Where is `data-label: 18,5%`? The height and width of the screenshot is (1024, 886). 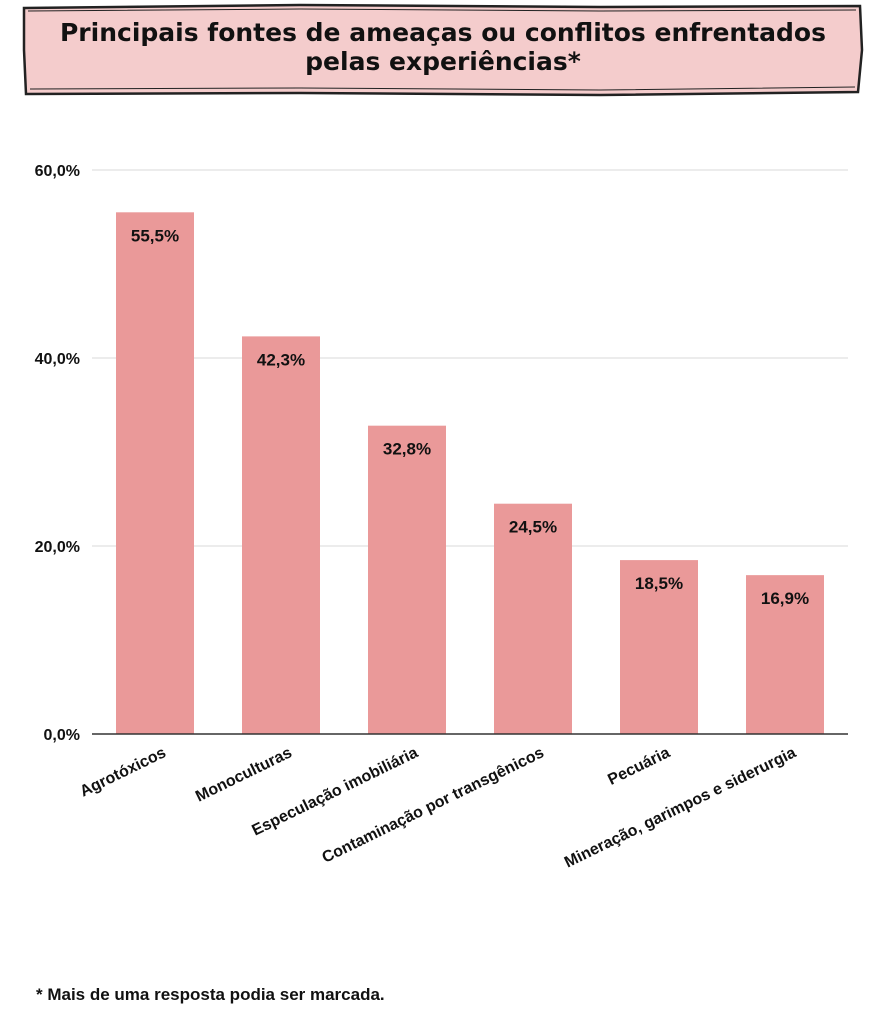 data-label: 18,5% is located at coordinates (659, 583).